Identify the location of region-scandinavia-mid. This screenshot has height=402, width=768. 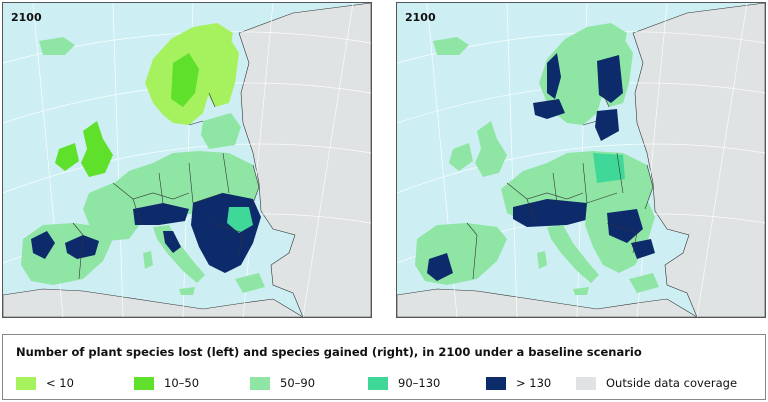
(185, 80).